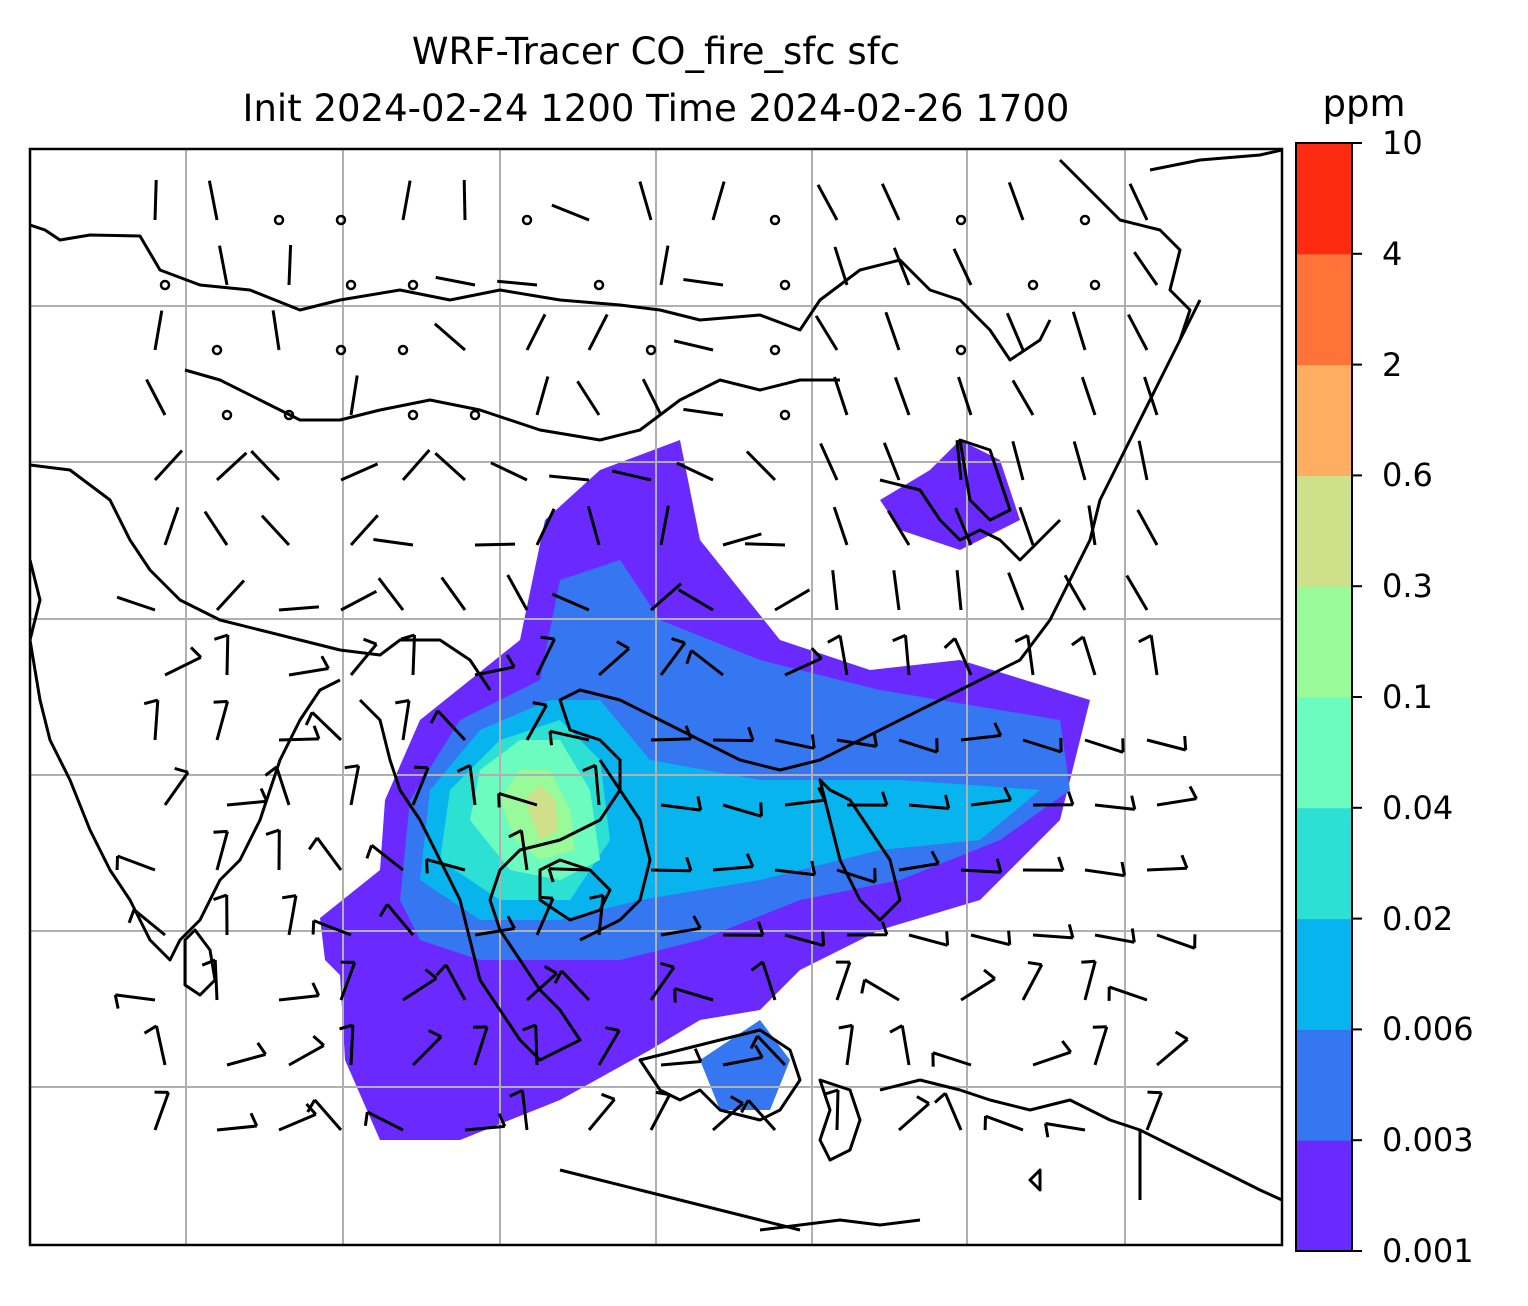 The height and width of the screenshot is (1306, 1528). What do you see at coordinates (1407, 697) in the screenshot?
I see `colorbar-tick-label: 0.1` at bounding box center [1407, 697].